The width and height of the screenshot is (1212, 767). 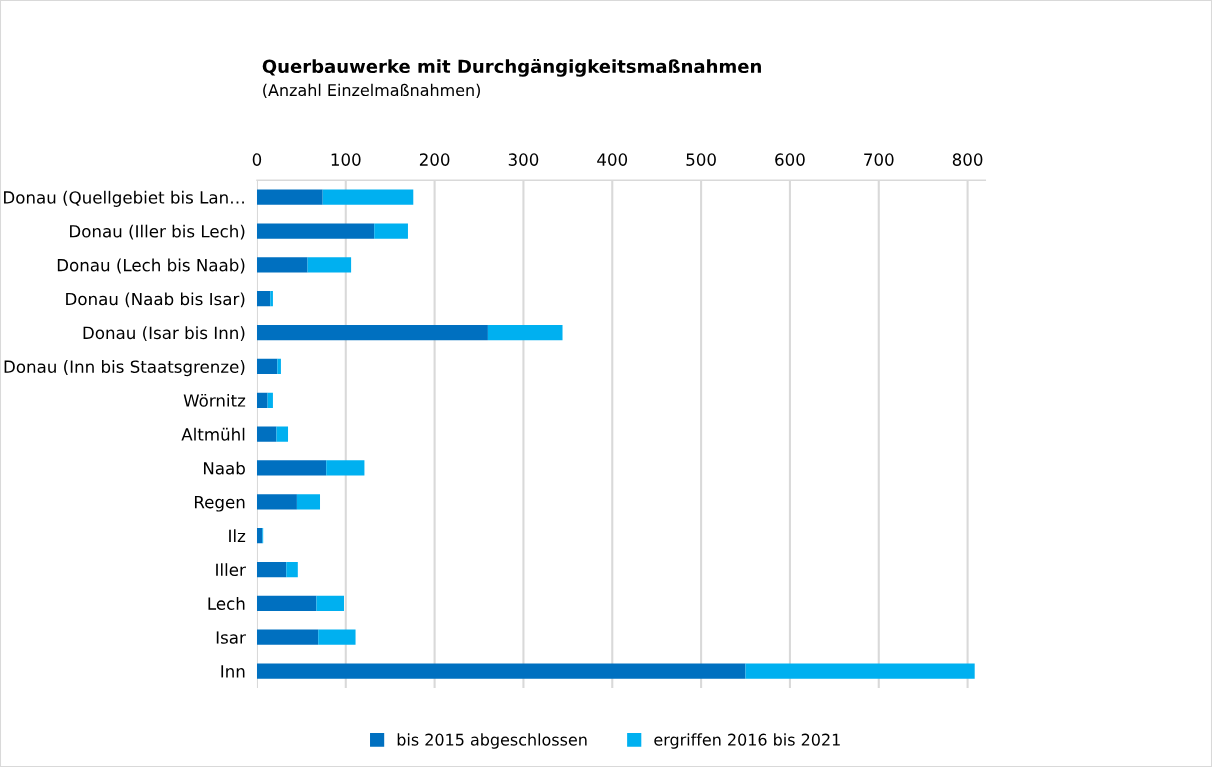 I want to click on chart-title: Querbauwerke mit Durchgängigkeitsmaßnahmen, so click(x=511, y=67).